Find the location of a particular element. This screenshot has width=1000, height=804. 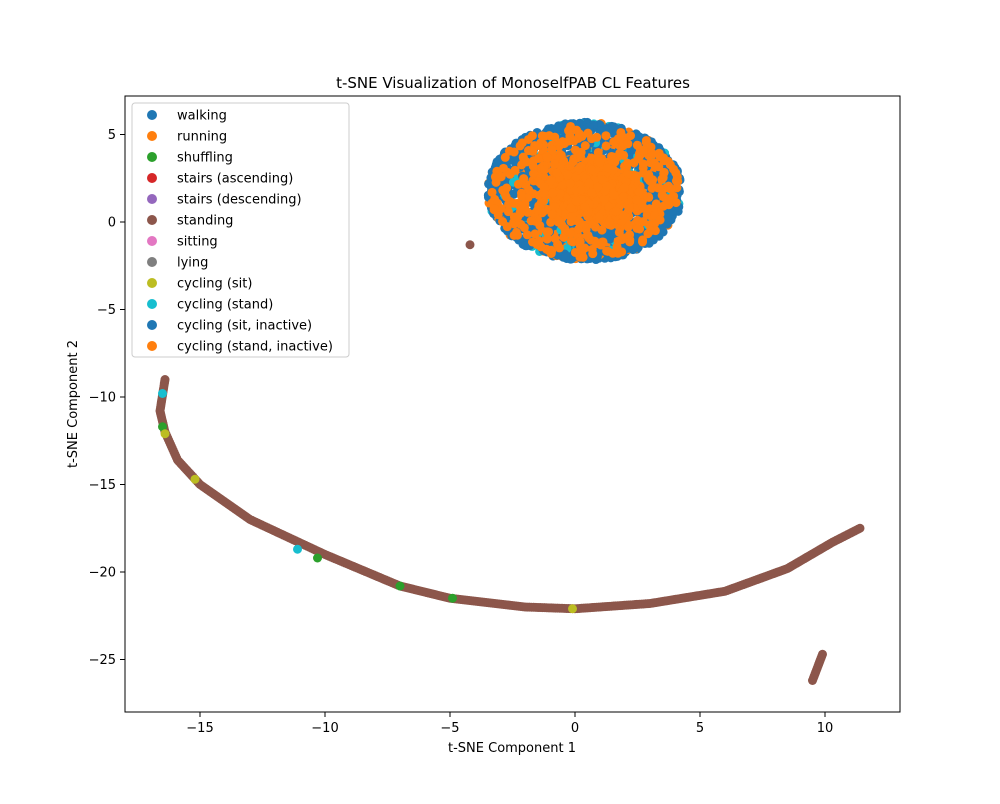

legend-label: cycling (stand, inactive) is located at coordinates (255, 347).